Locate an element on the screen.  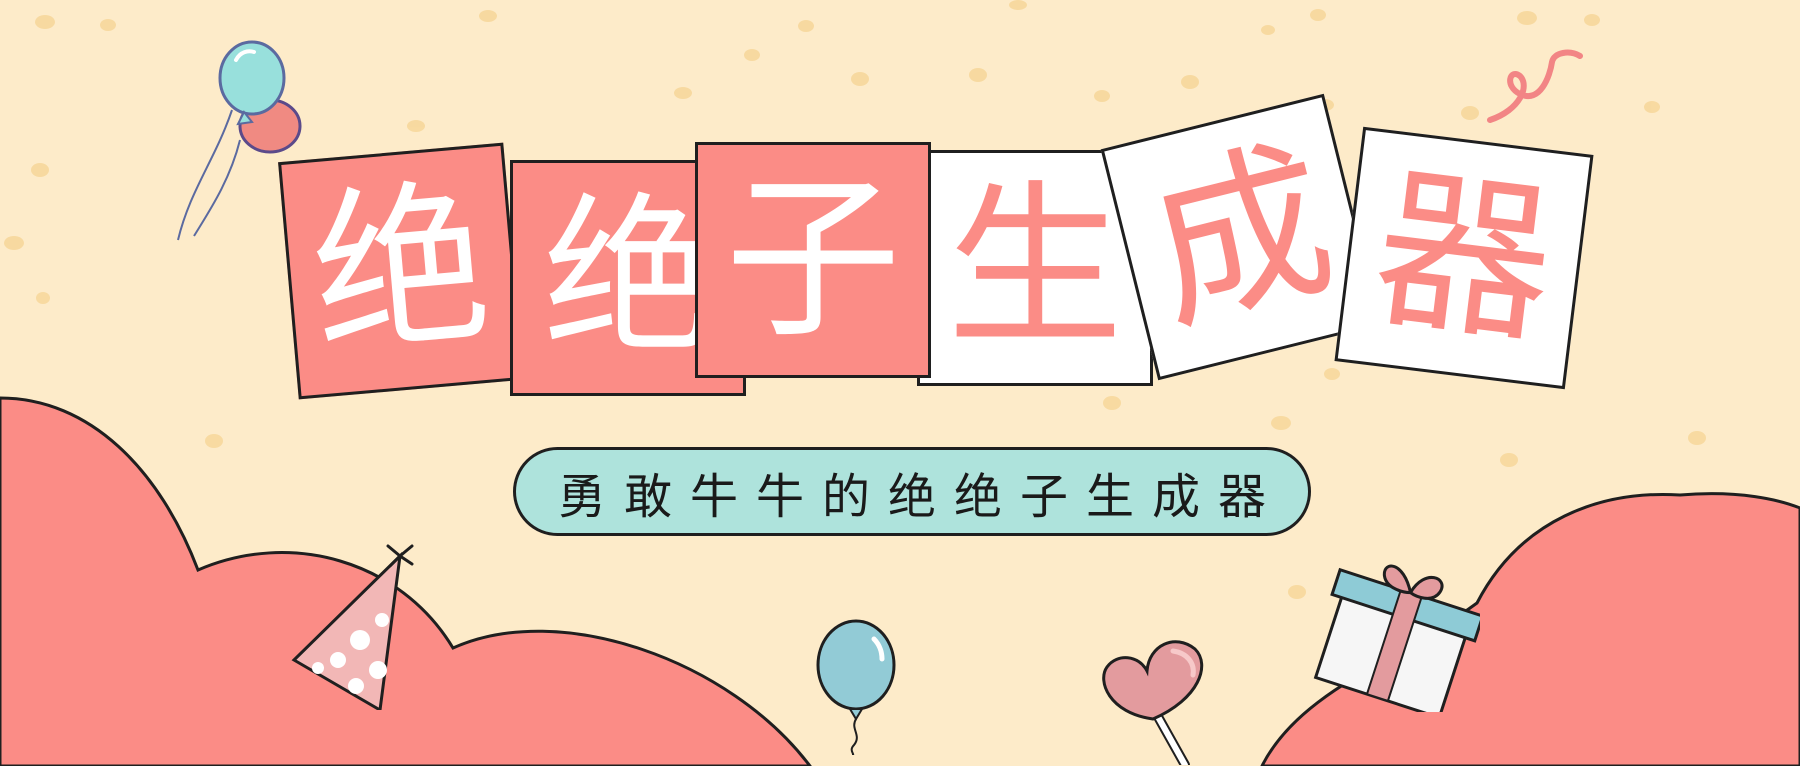
title-tile-1: 绝 is located at coordinates (401, 271).